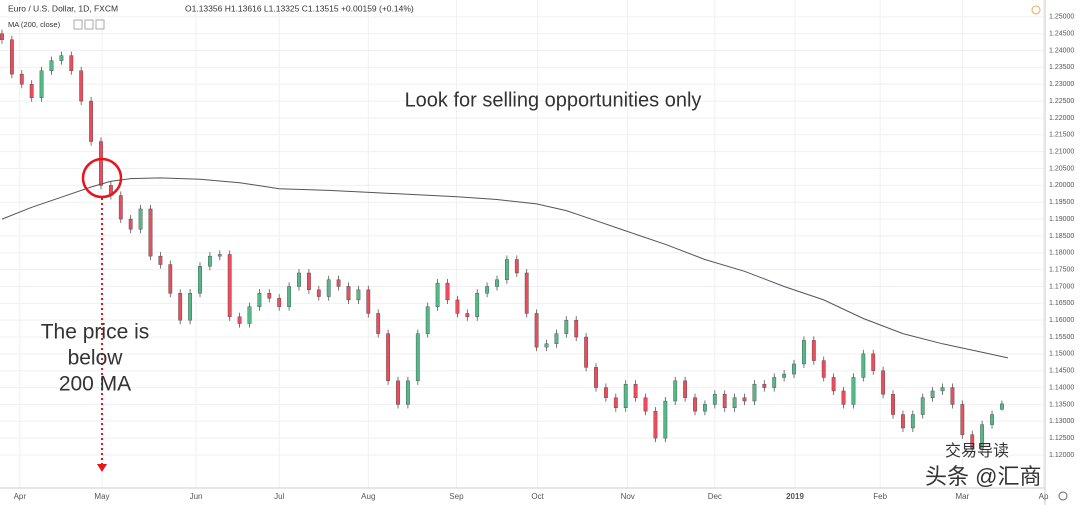  What do you see at coordinates (1061, 118) in the screenshot?
I see `y-tick-label: 1.22000` at bounding box center [1061, 118].